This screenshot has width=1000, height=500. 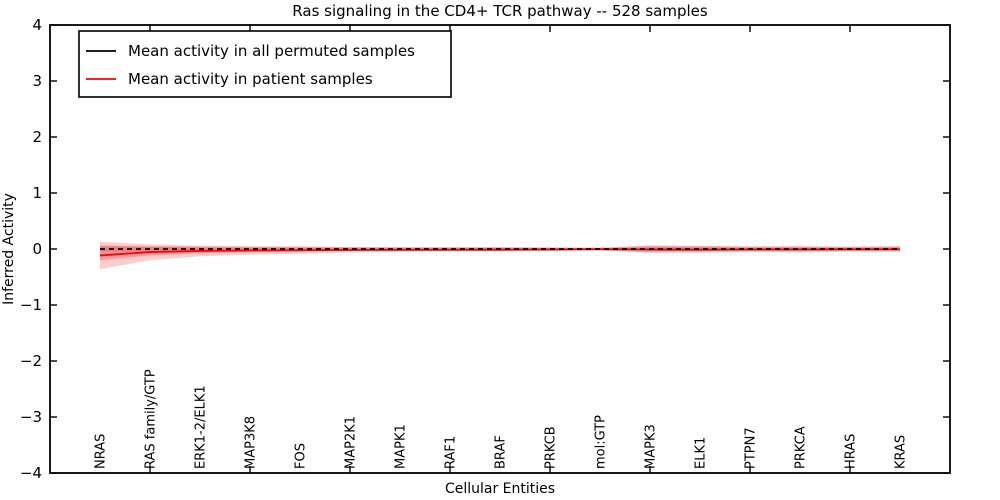 What do you see at coordinates (500, 252) in the screenshot?
I see `series-layer` at bounding box center [500, 252].